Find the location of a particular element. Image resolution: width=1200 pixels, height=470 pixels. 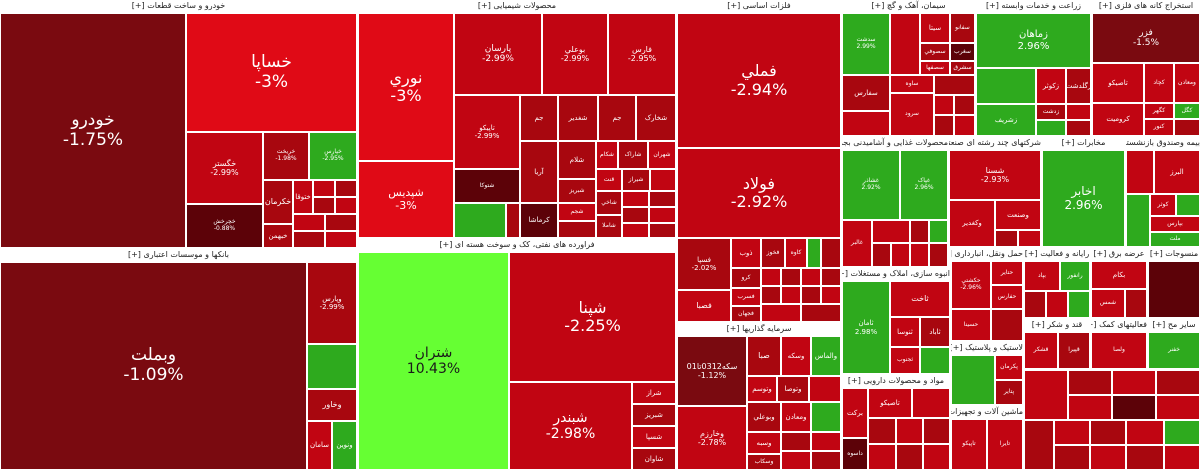

tile-zob: ذوب is located at coordinates (746, 253).